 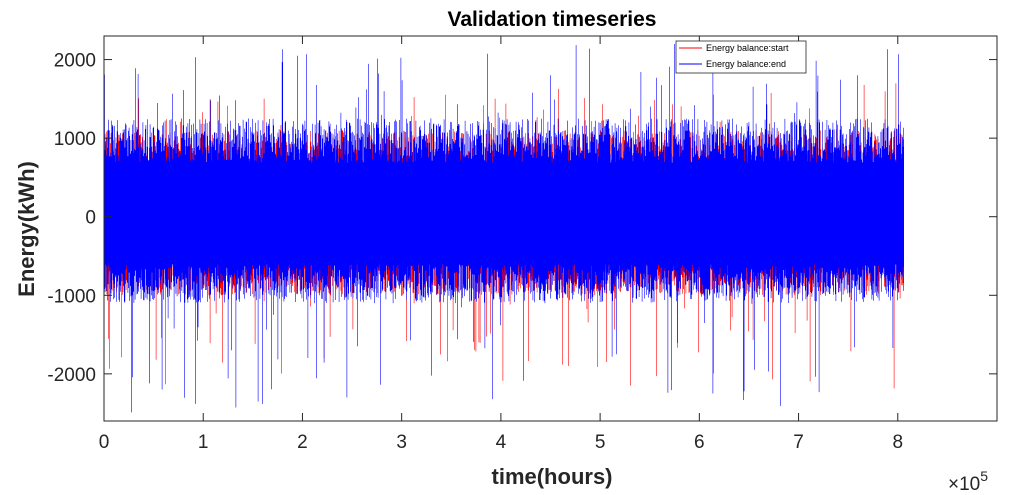 I want to click on x-exponent-power: 5, so click(x=984, y=476).